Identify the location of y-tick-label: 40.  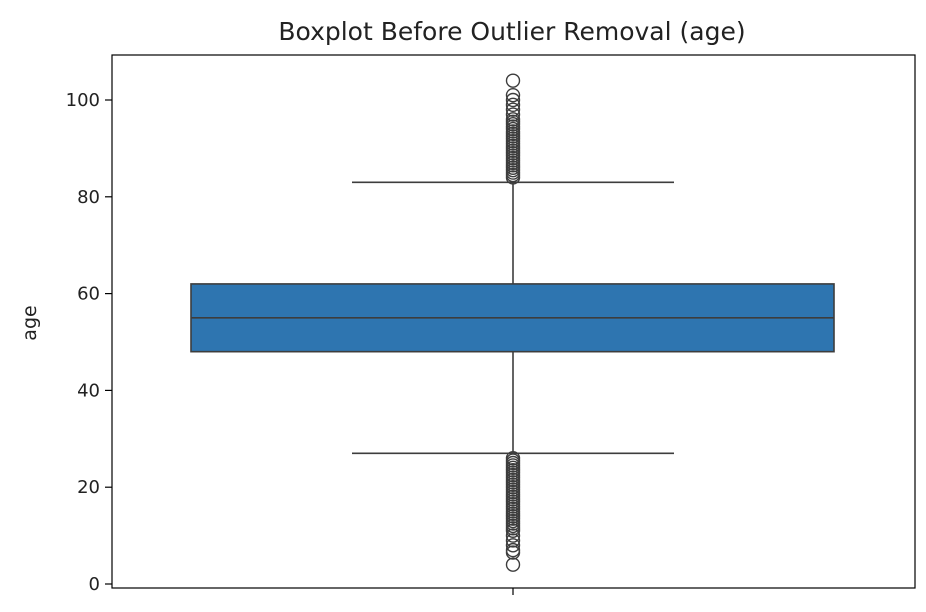
(88, 390).